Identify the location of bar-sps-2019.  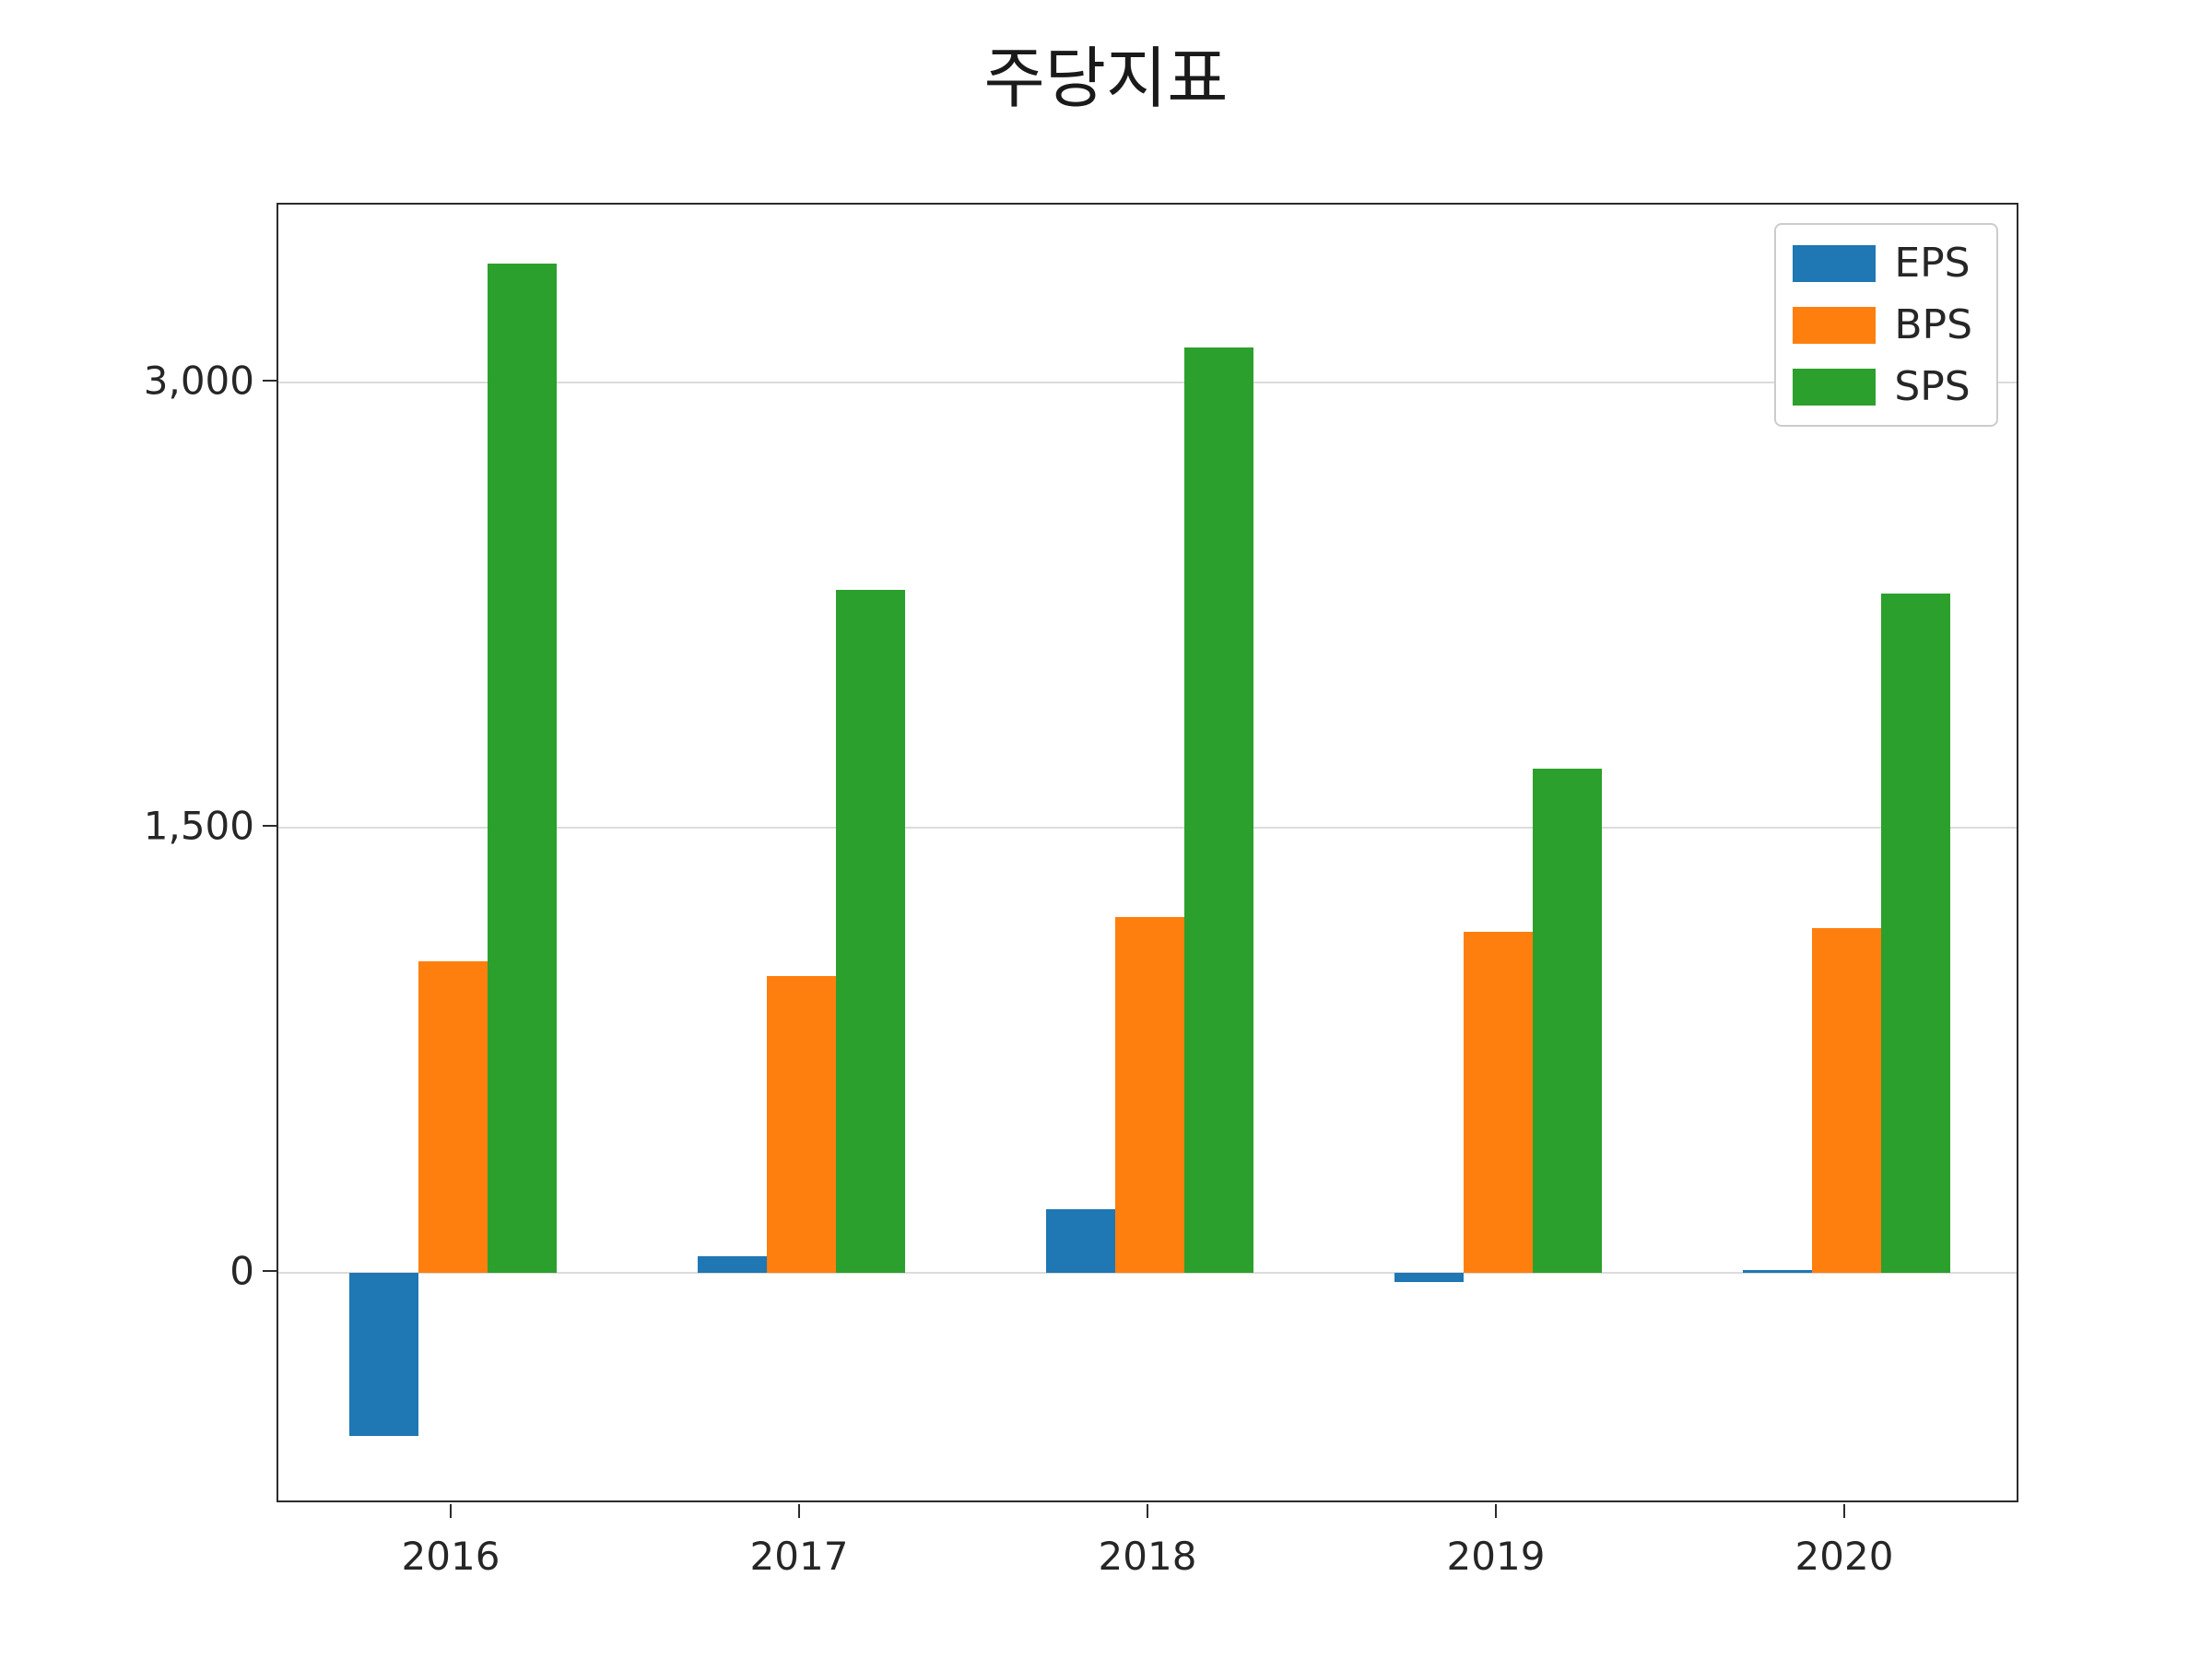
(1567, 1020).